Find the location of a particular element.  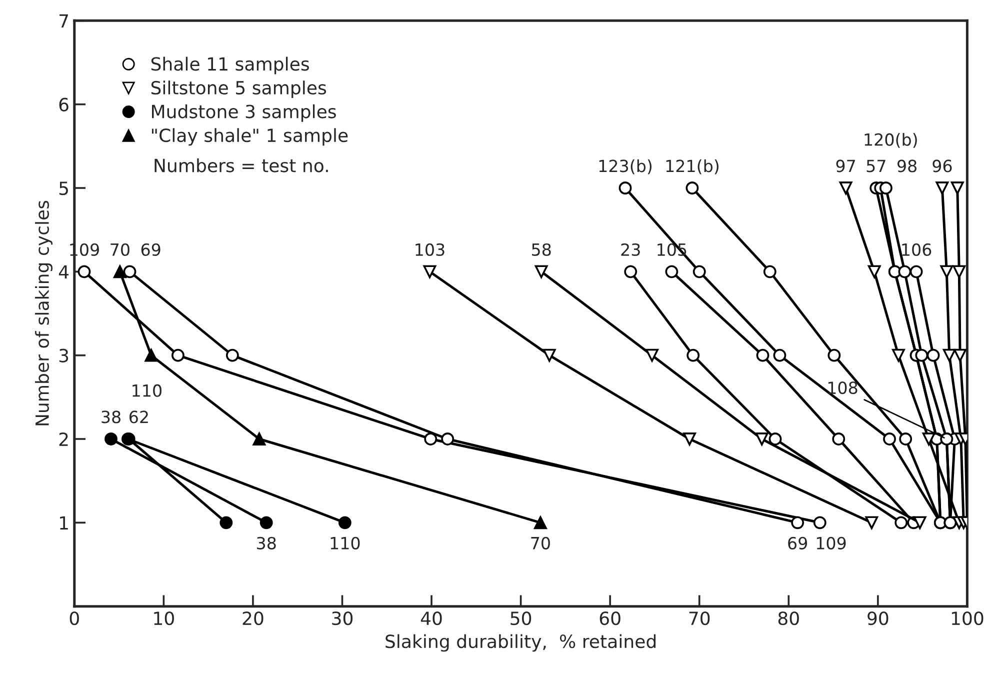

y-tick-label: 4 is located at coordinates (63, 272).